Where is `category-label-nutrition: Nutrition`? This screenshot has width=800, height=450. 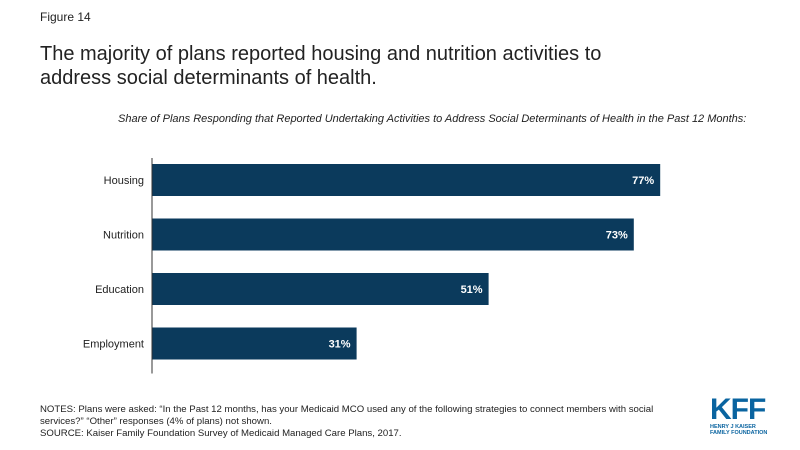
category-label-nutrition: Nutrition is located at coordinates (123, 236).